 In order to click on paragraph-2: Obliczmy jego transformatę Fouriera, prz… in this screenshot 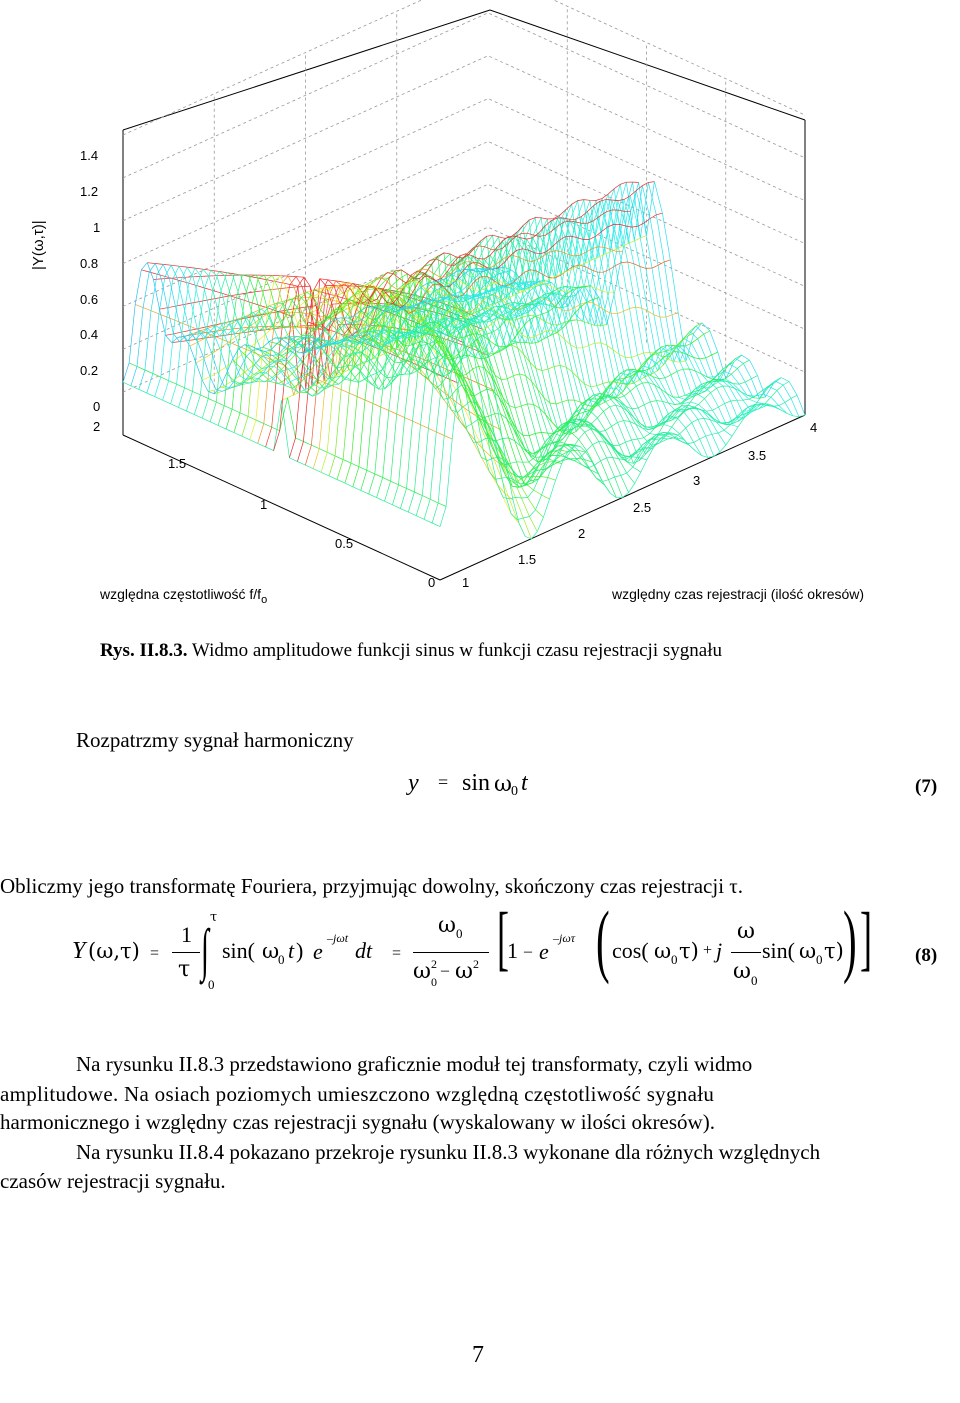, I will do `click(371, 886)`.